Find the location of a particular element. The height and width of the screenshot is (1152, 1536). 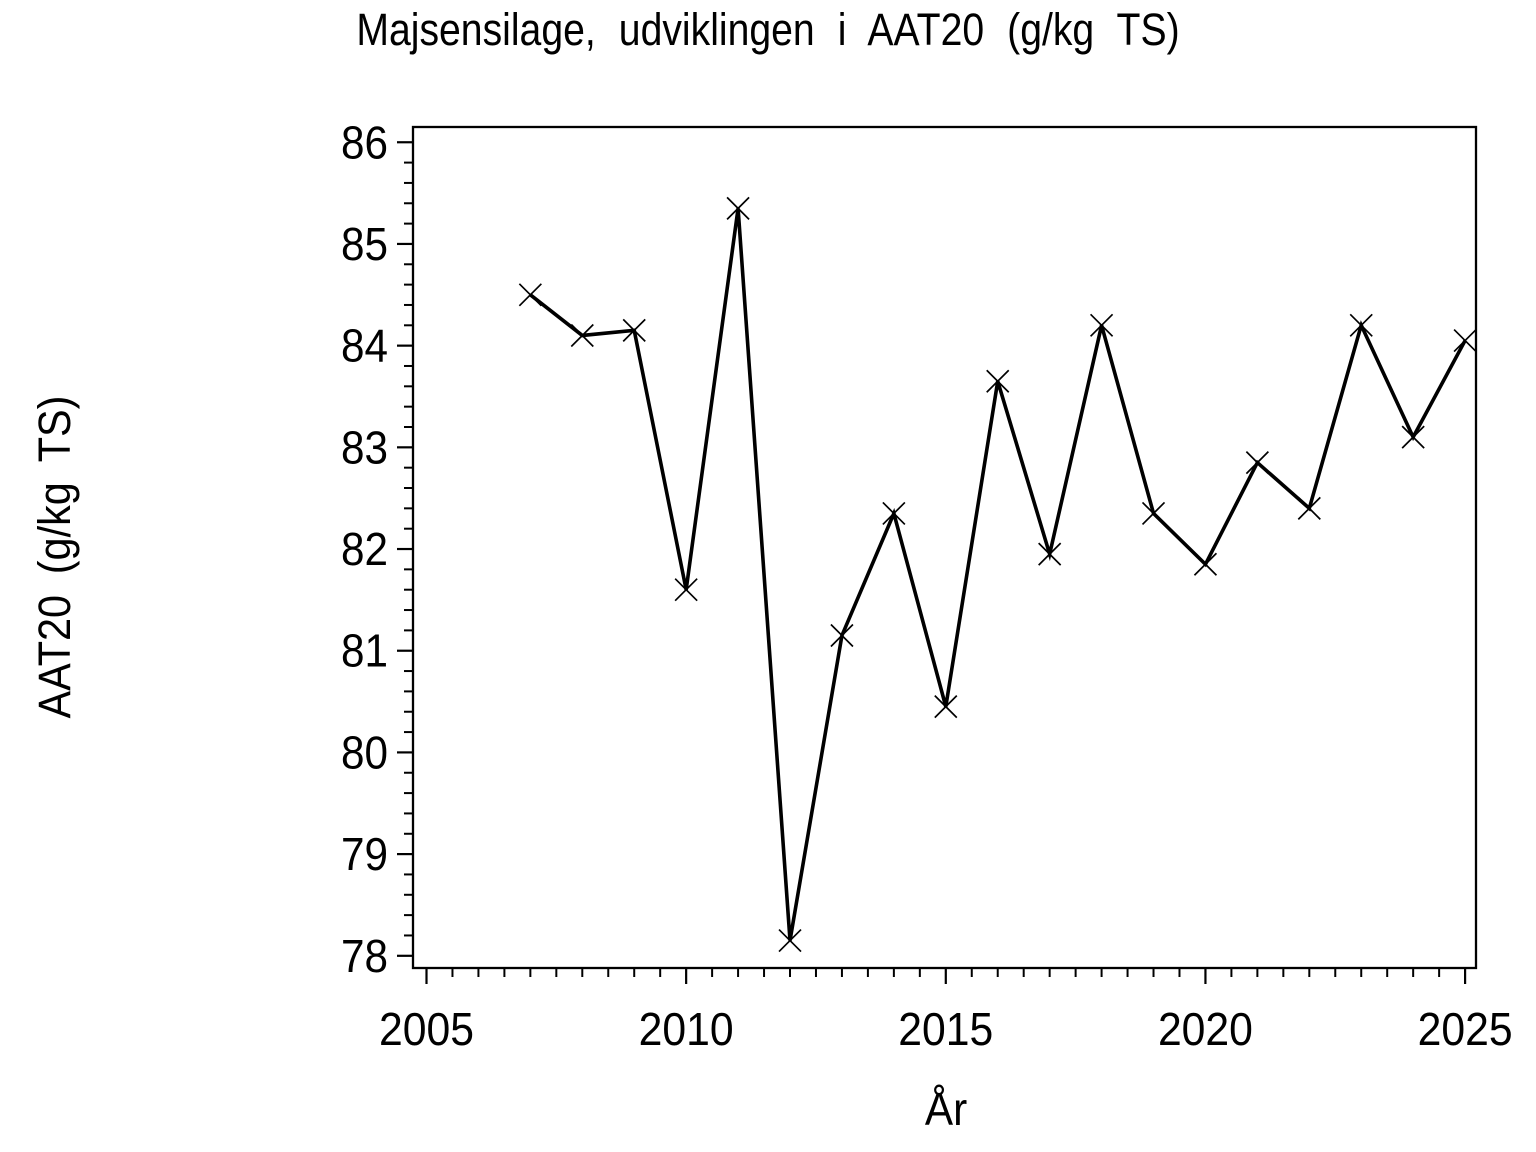

y-tick-label: 78 is located at coordinates (364, 956).